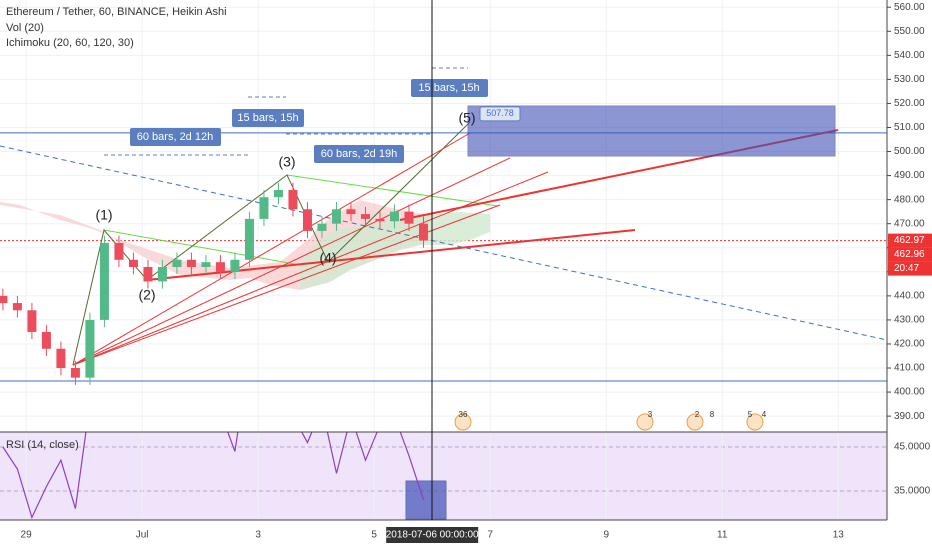  What do you see at coordinates (309, 121) in the screenshot?
I see `measure-boxes` at bounding box center [309, 121].